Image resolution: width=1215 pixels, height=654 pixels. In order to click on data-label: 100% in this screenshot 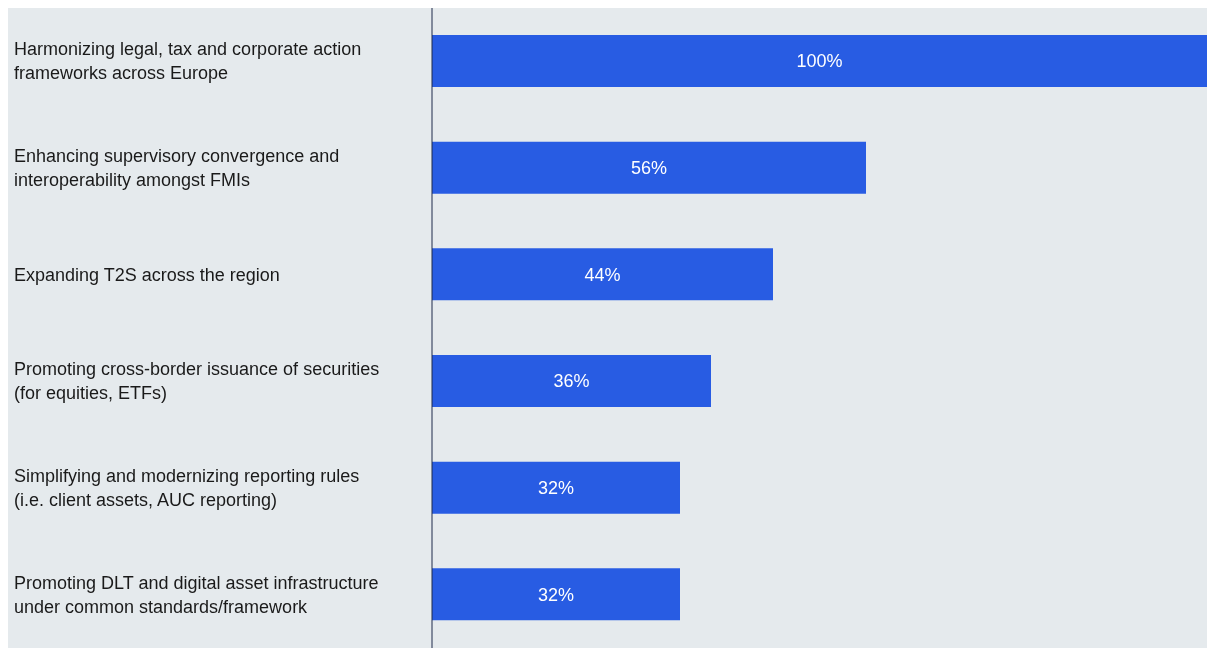, I will do `click(819, 61)`.